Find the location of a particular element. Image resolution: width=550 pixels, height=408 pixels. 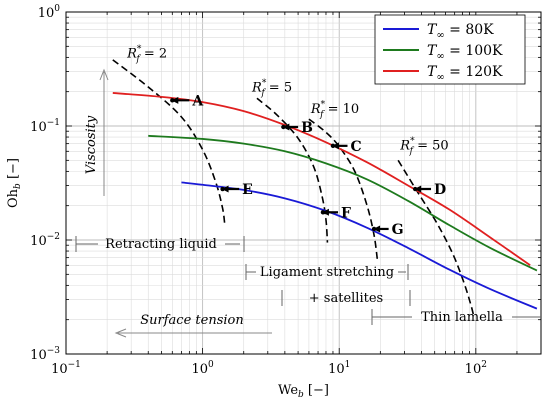

point-label-B: B is located at coordinates (307, 128).